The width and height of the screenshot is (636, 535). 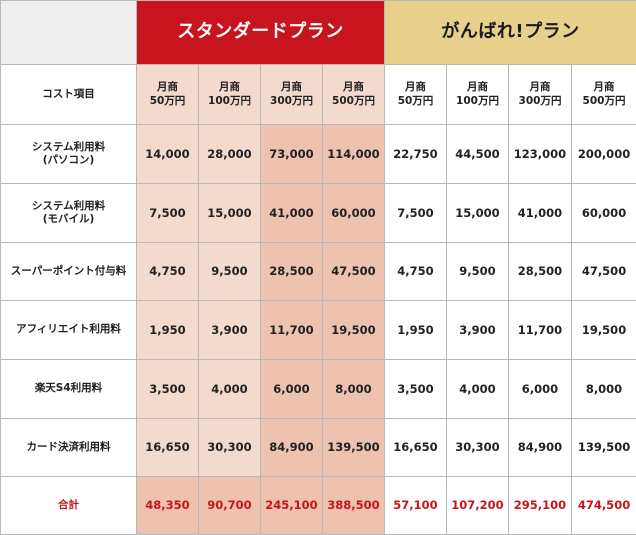 I want to click on standard-cost-cell: 11,700, so click(x=292, y=330).